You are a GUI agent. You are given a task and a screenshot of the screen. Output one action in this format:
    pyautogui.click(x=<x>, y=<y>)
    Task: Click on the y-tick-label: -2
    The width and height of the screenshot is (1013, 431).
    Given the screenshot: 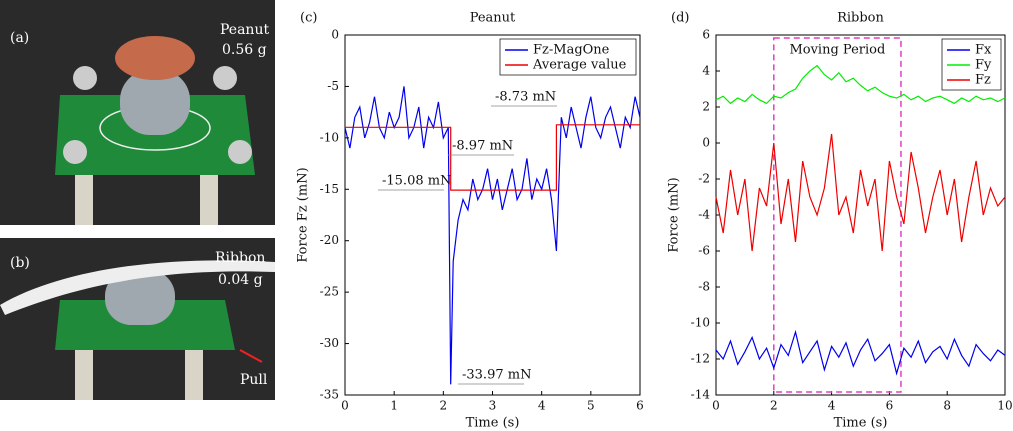 What is the action you would take?
    pyautogui.click(x=704, y=179)
    